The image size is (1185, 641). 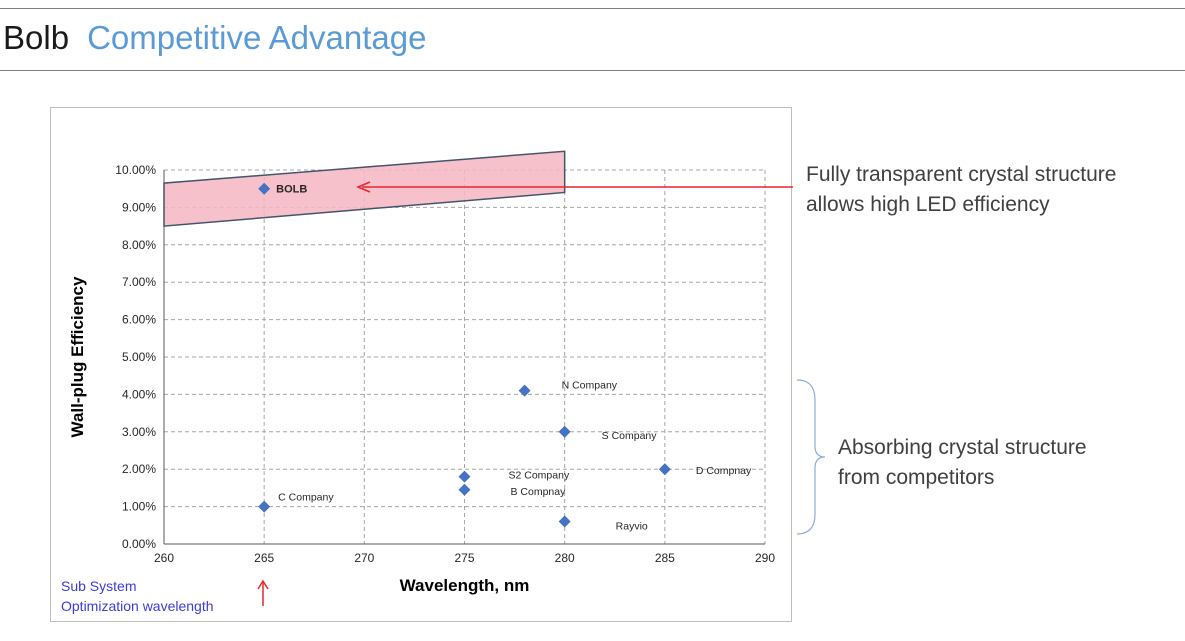 What do you see at coordinates (257, 37) in the screenshot?
I see `section-title: Competitive Advantage` at bounding box center [257, 37].